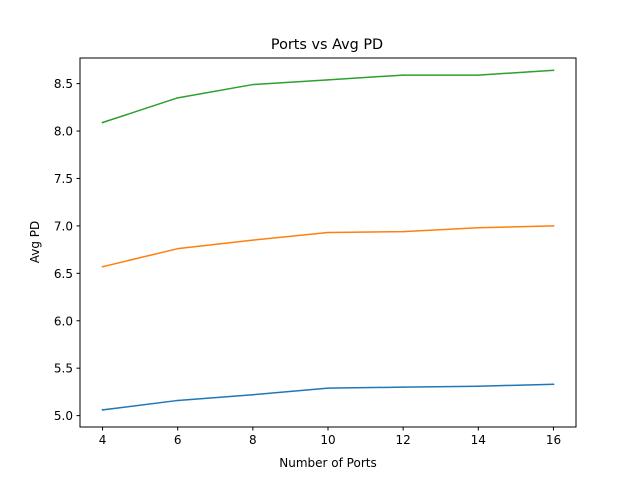  What do you see at coordinates (103, 440) in the screenshot?
I see `x-tick-label: 4` at bounding box center [103, 440].